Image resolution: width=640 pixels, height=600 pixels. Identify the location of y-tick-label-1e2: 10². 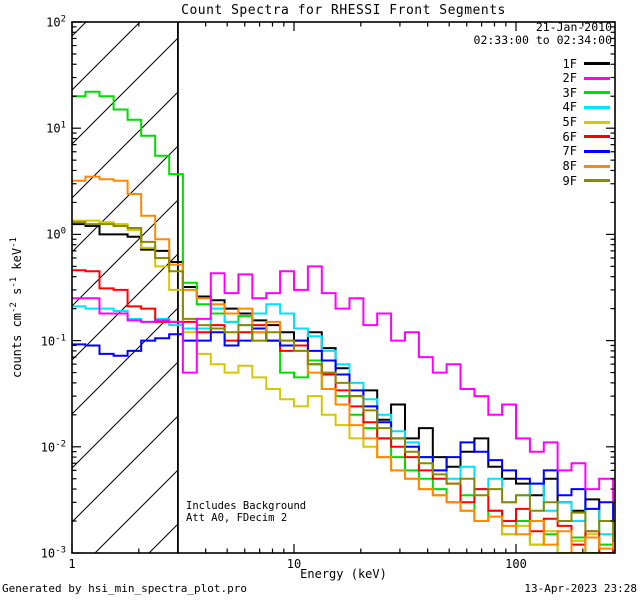
(56, 22).